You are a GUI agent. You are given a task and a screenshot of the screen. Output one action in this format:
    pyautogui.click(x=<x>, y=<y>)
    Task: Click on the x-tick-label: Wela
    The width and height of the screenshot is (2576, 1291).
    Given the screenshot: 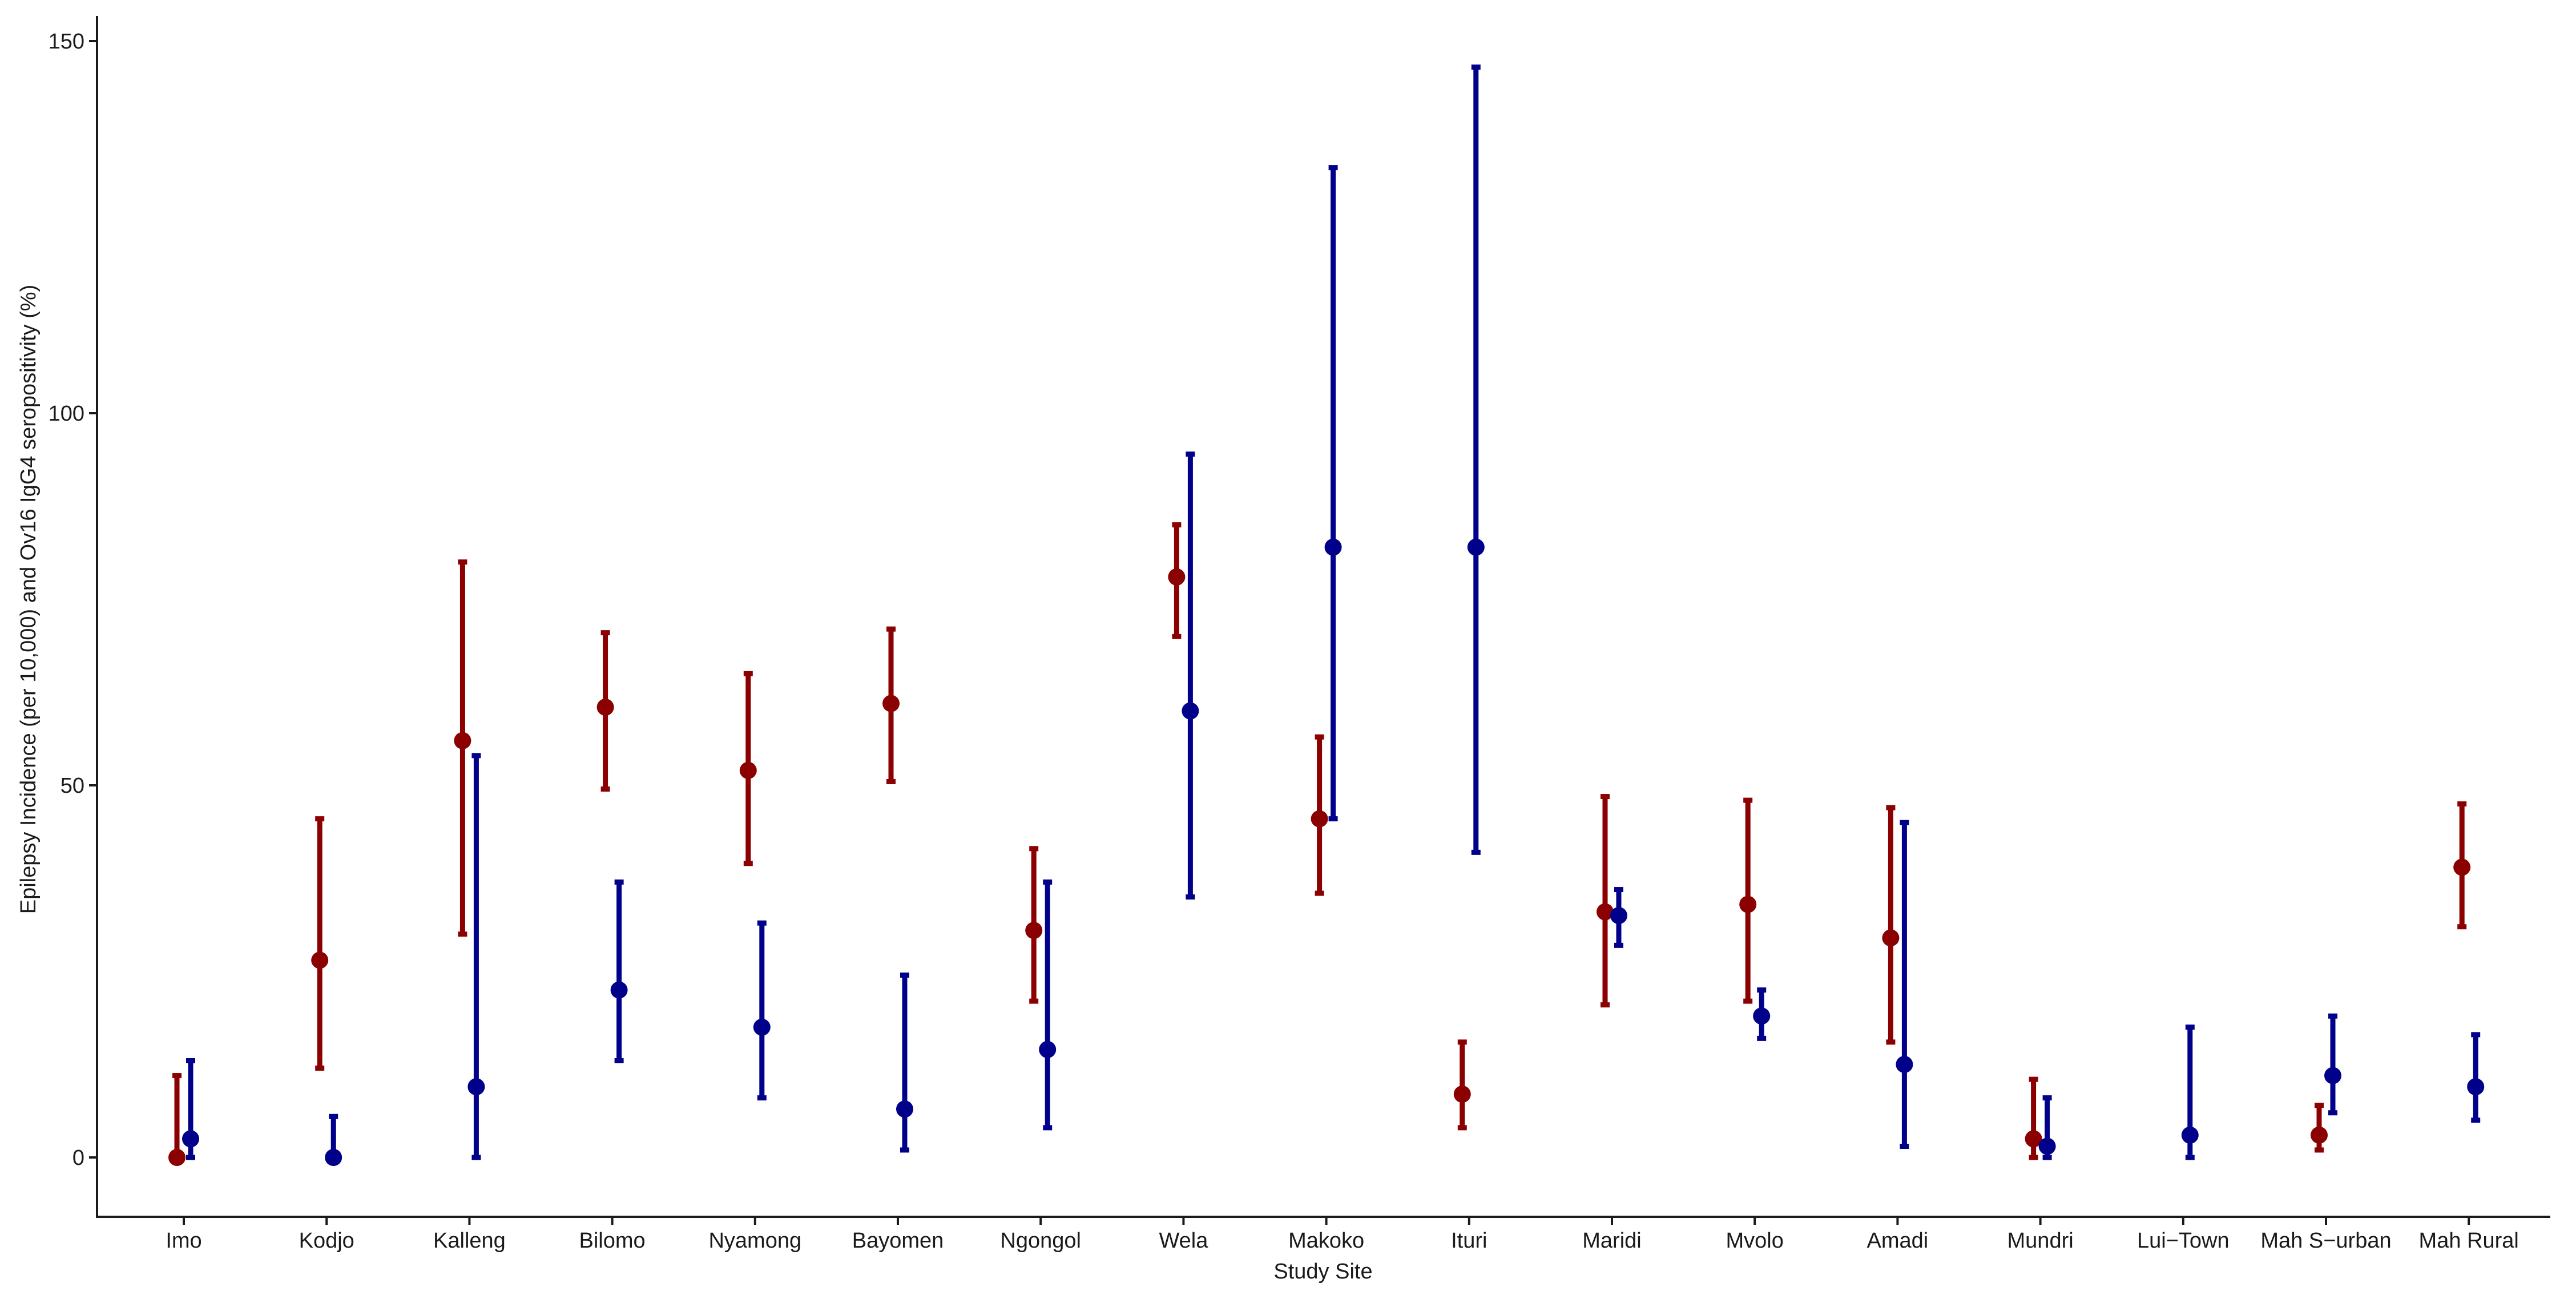 What is the action you would take?
    pyautogui.click(x=1183, y=1241)
    